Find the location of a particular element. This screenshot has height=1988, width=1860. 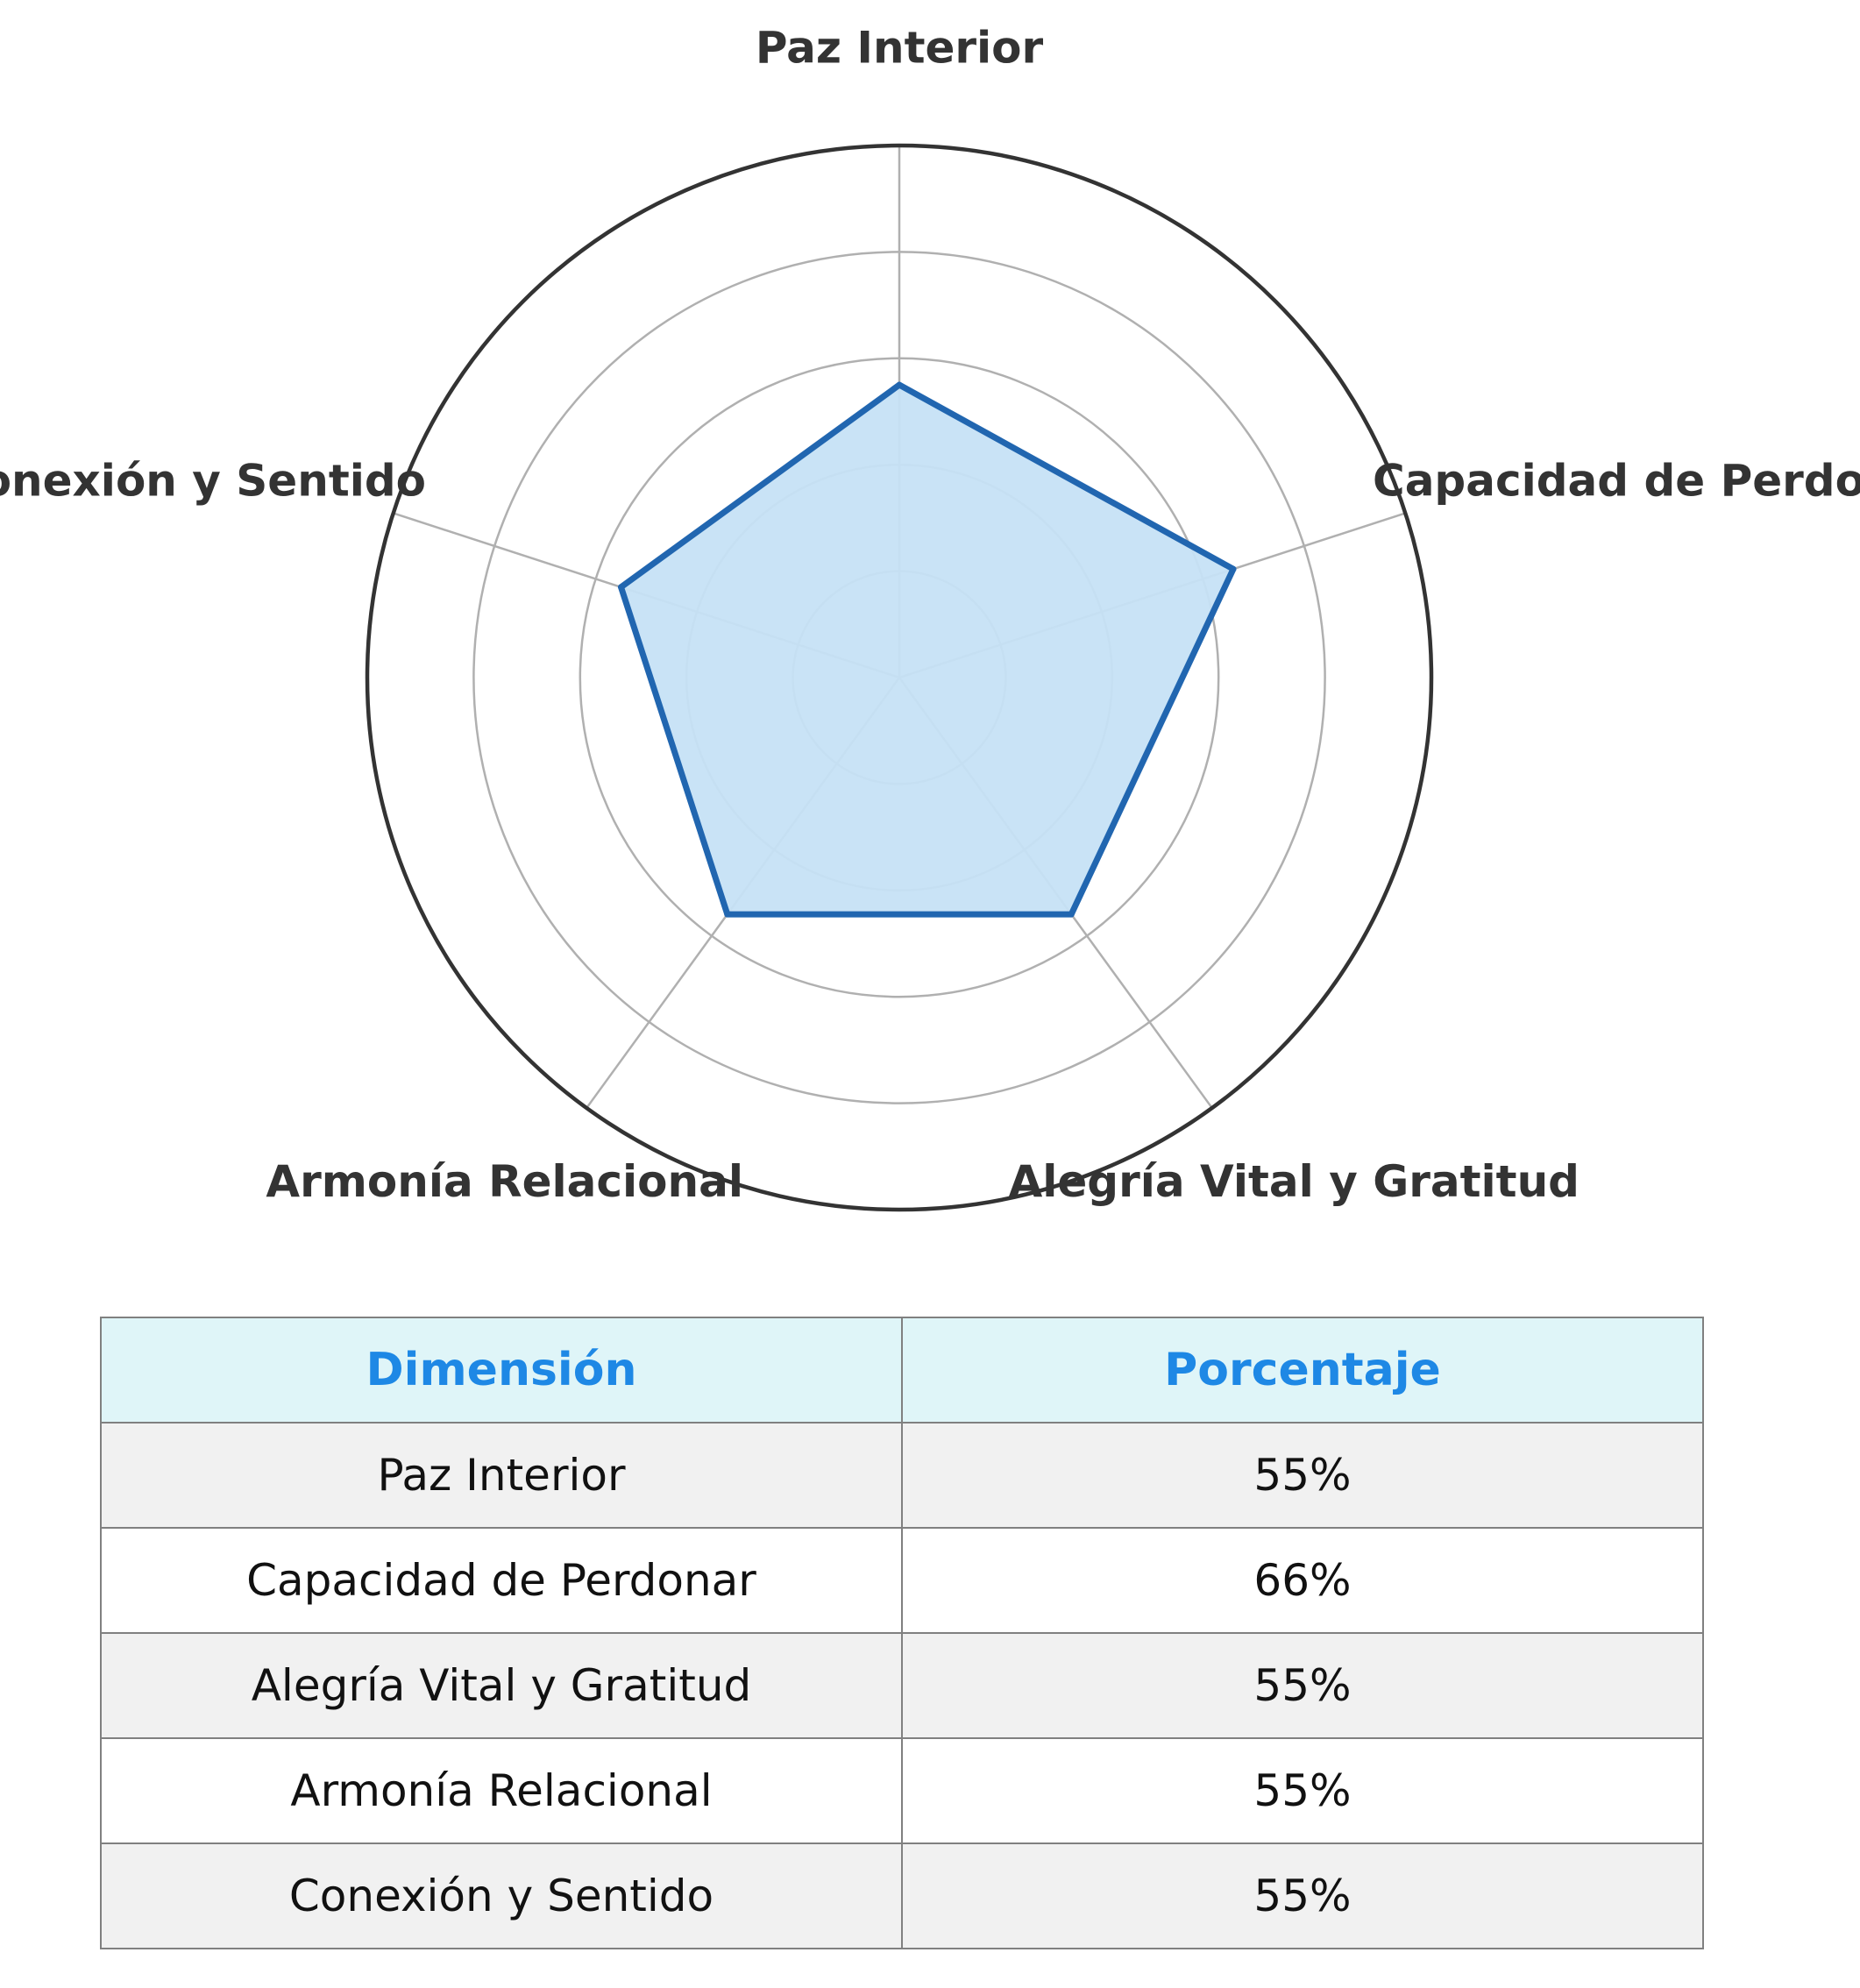

table-row: Alegría Vital y Gratitud 55% is located at coordinates (902, 1686).